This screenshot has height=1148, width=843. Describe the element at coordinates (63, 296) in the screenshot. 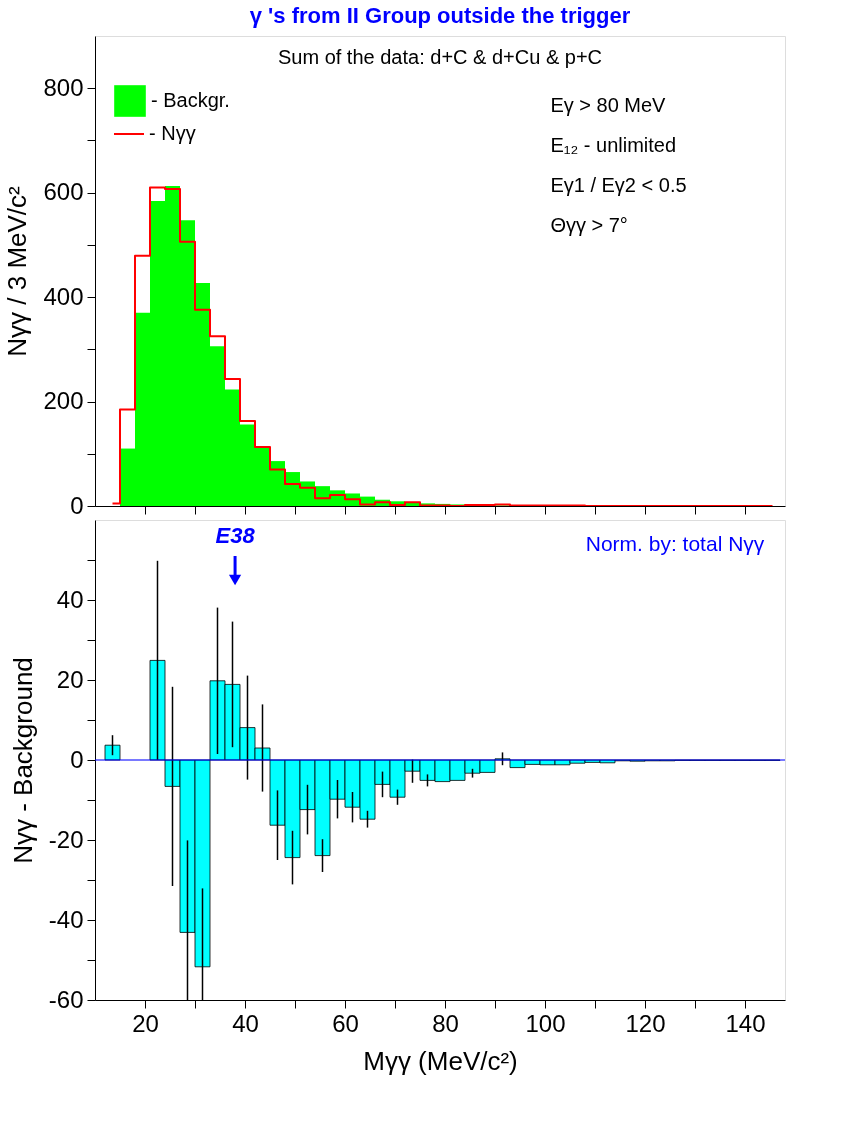

I see `y-tick-label: 400` at that location.